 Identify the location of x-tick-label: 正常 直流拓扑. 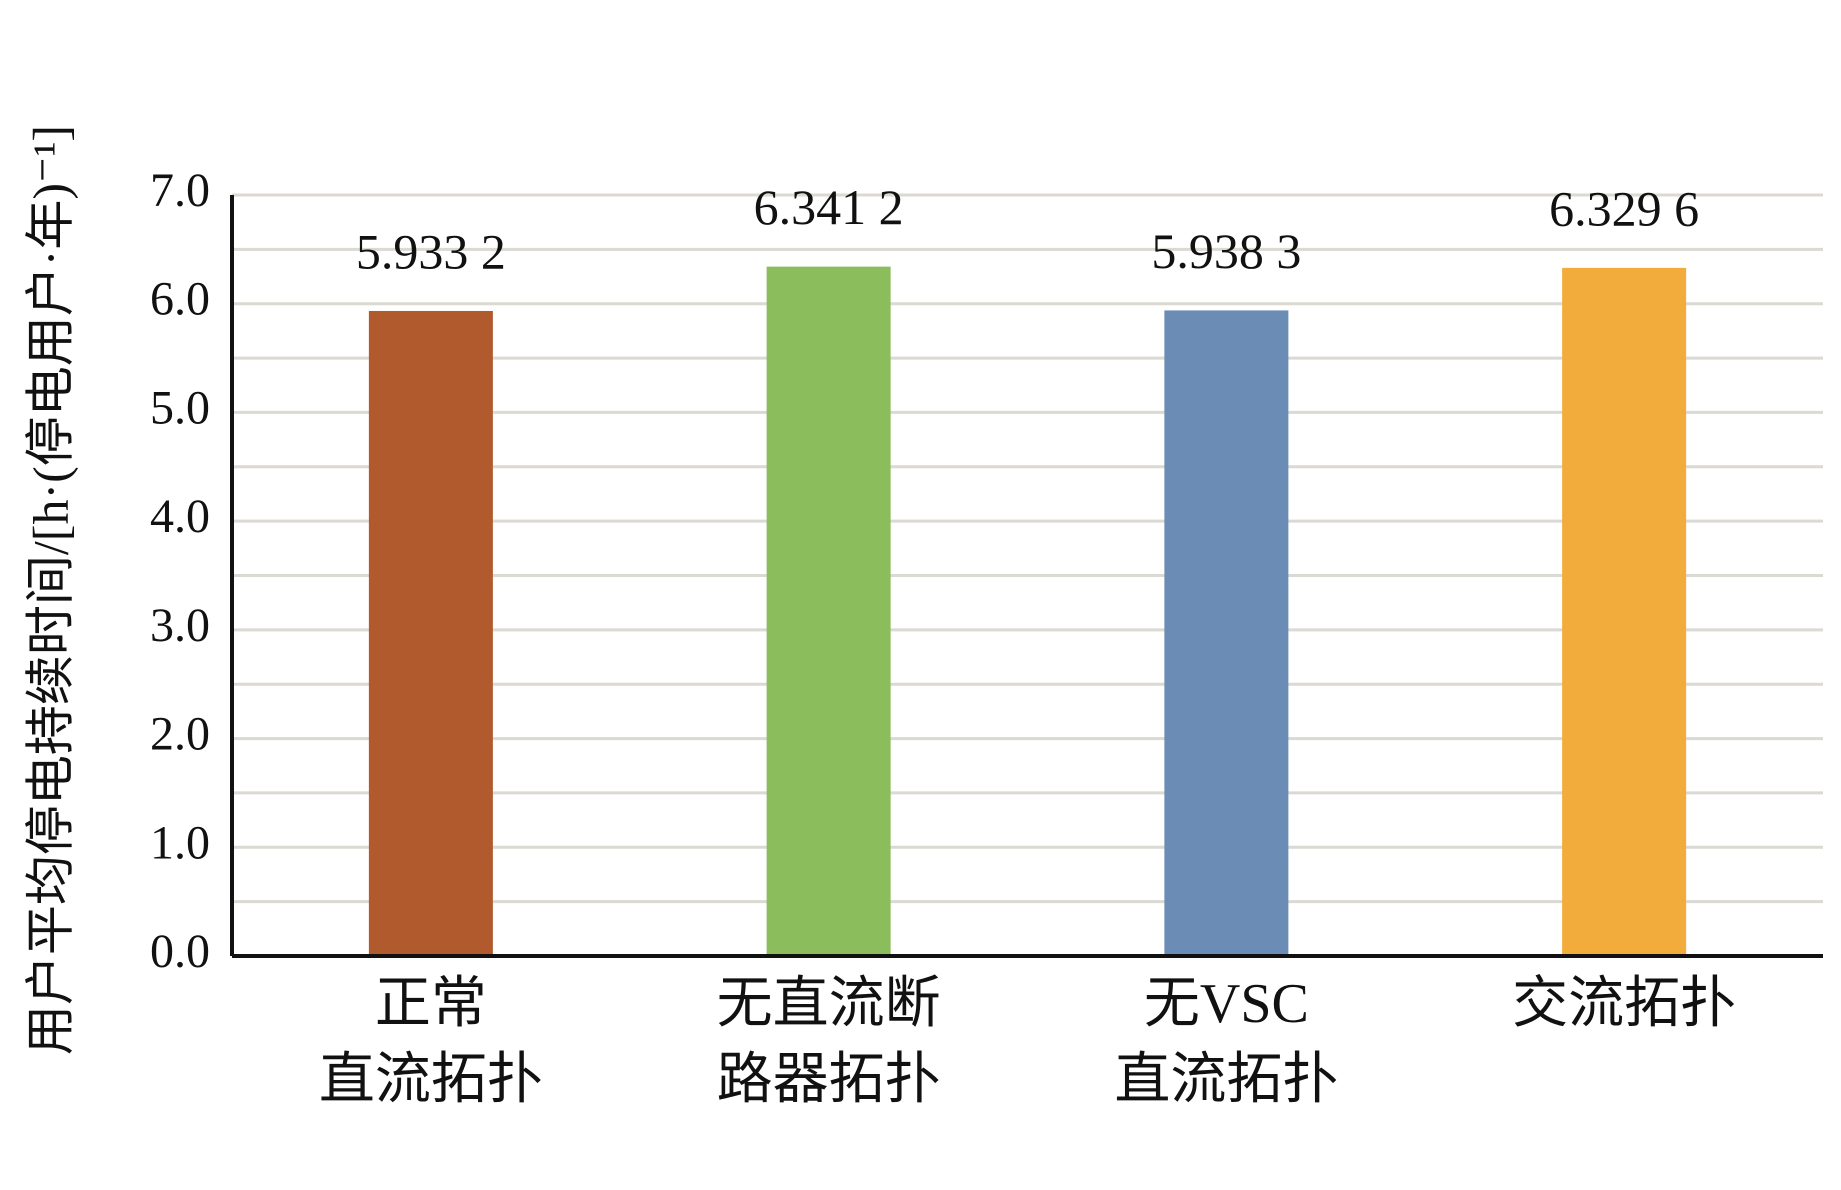
(430, 1042).